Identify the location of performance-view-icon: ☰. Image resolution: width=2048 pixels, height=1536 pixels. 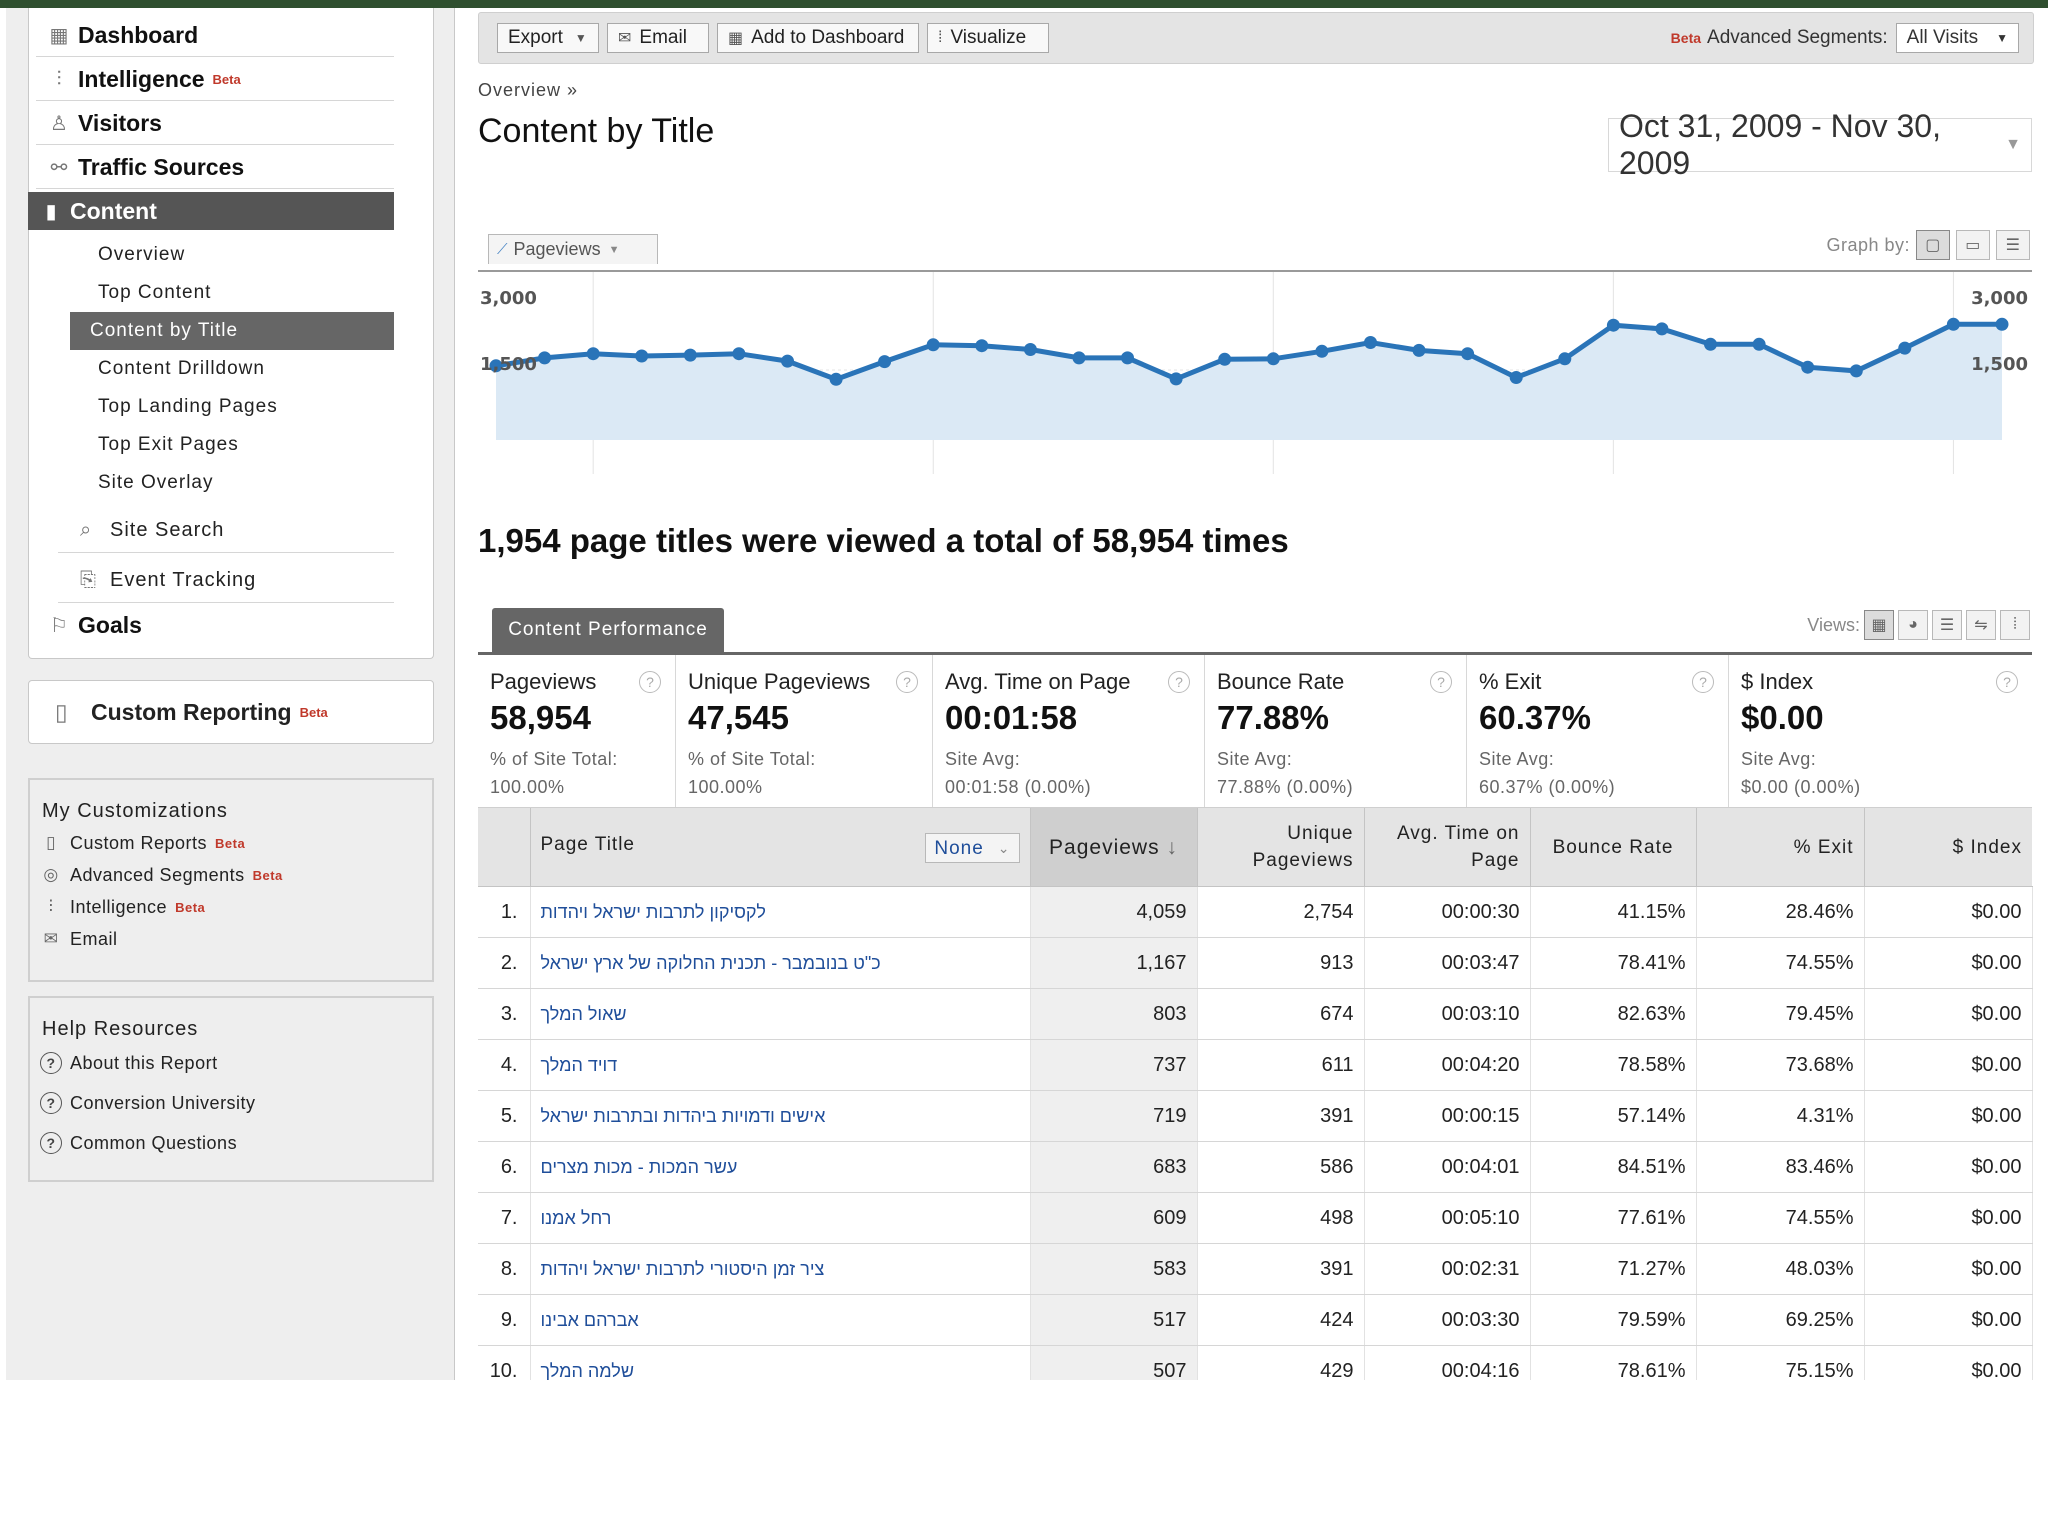
(1947, 625).